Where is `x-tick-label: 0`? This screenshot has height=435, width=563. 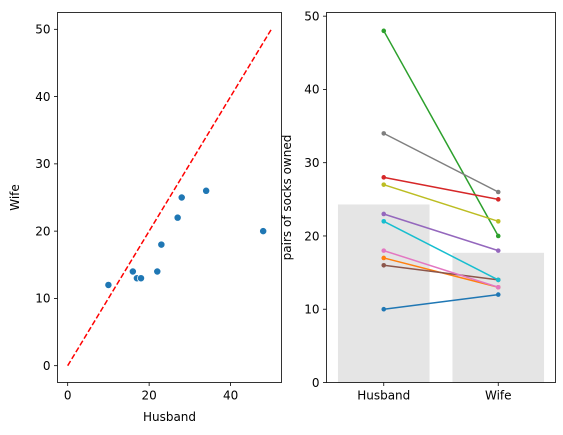
x-tick-label: 0 is located at coordinates (68, 396).